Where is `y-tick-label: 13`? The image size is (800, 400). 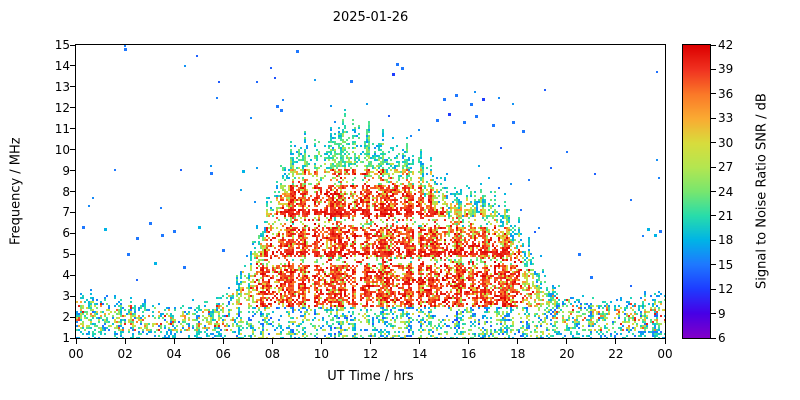
y-tick-label: 13 is located at coordinates (62, 86).